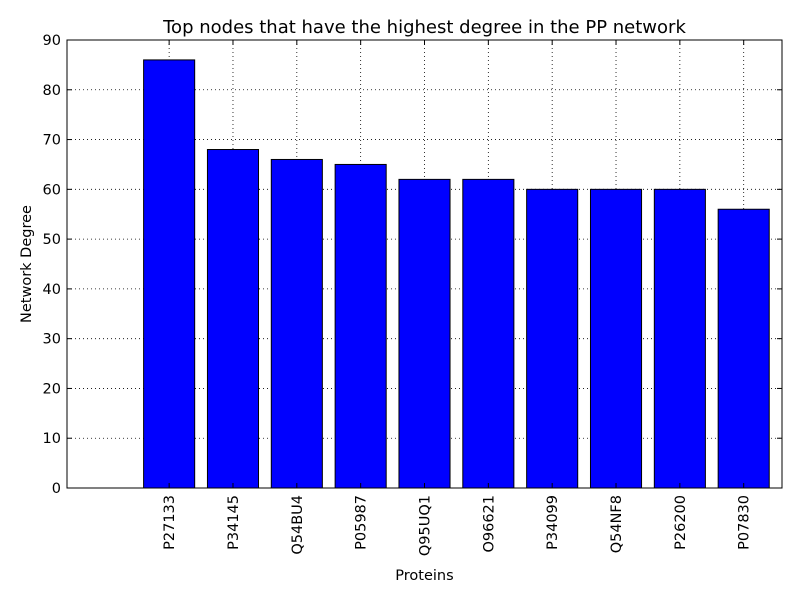  Describe the element at coordinates (298, 525) in the screenshot. I see `x-tick-label: Q54BU4` at that location.